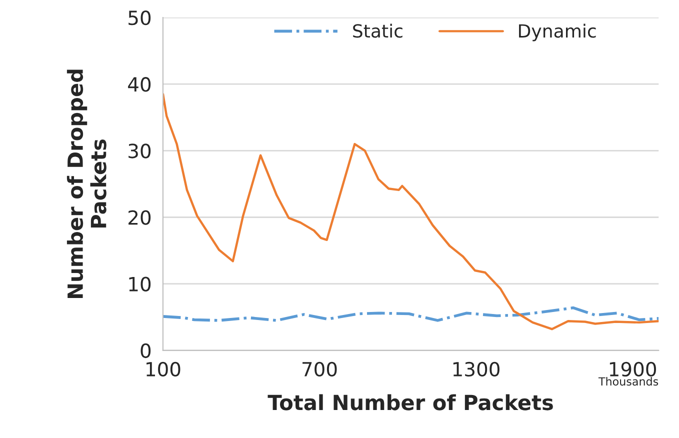 This screenshot has height=438, width=679. What do you see at coordinates (139, 84) in the screenshot?
I see `y-tick-label: 40` at bounding box center [139, 84].